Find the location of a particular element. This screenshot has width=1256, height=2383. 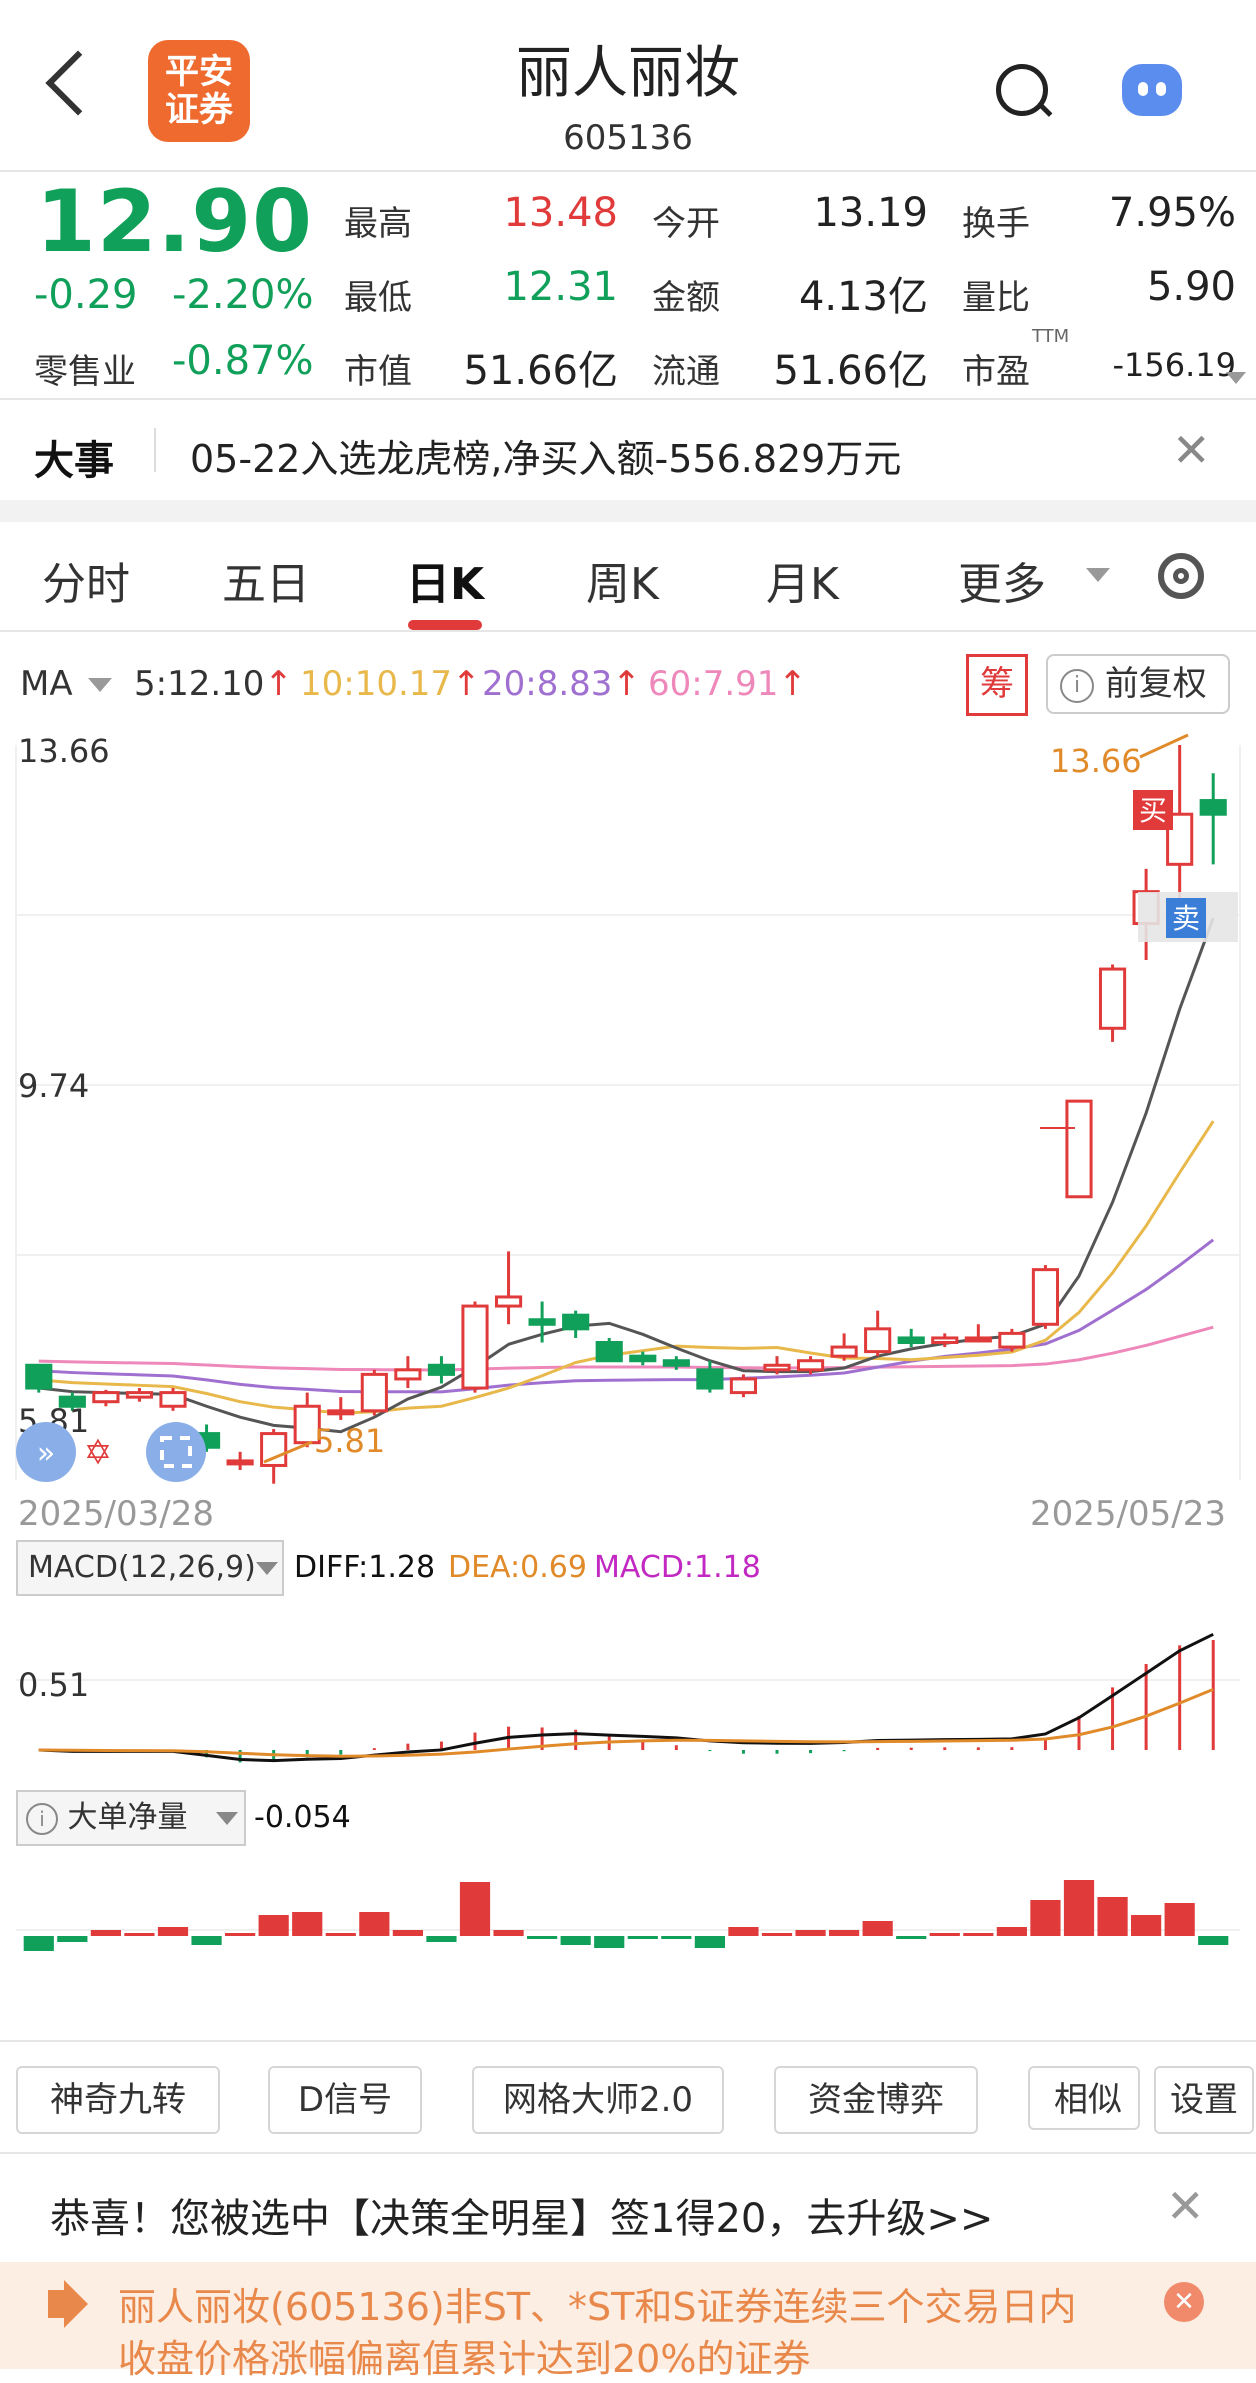

robot-assistant-icon is located at coordinates (1152, 90).